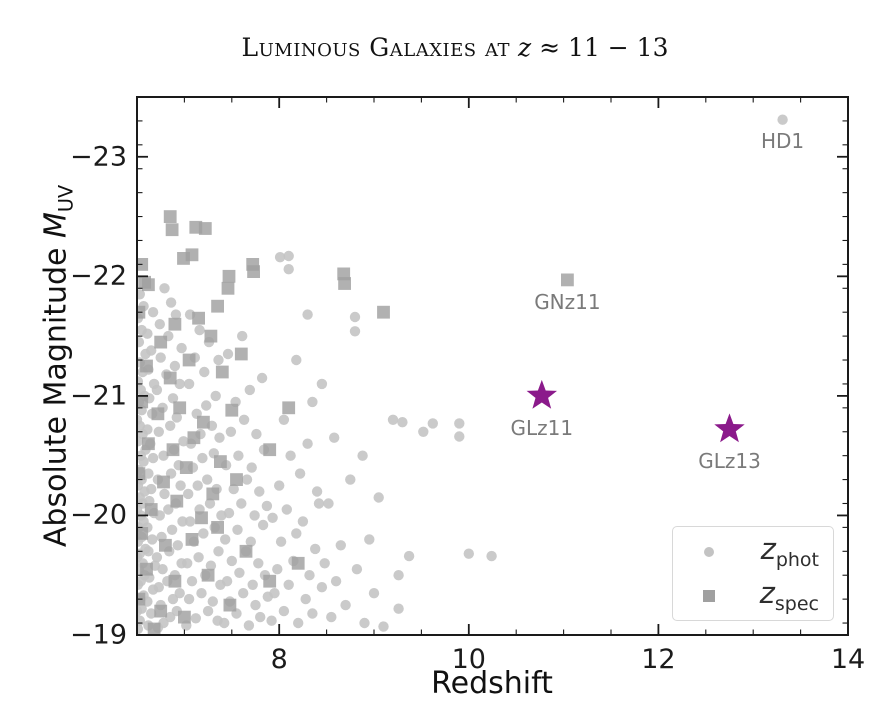 The width and height of the screenshot is (890, 719). What do you see at coordinates (541, 394) in the screenshot?
I see `scatter-point-star` at bounding box center [541, 394].